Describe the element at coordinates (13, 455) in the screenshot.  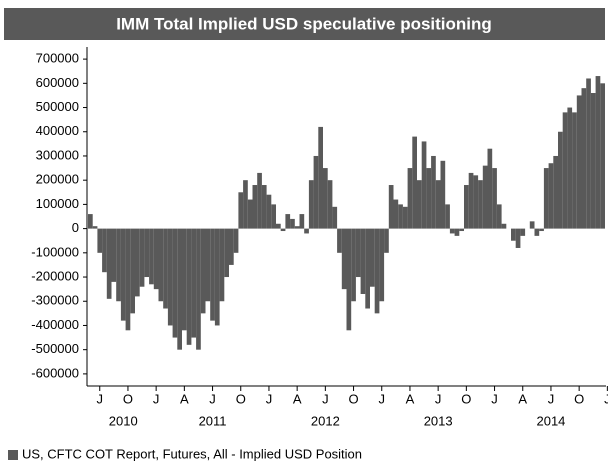
I see `legend-swatch` at that location.